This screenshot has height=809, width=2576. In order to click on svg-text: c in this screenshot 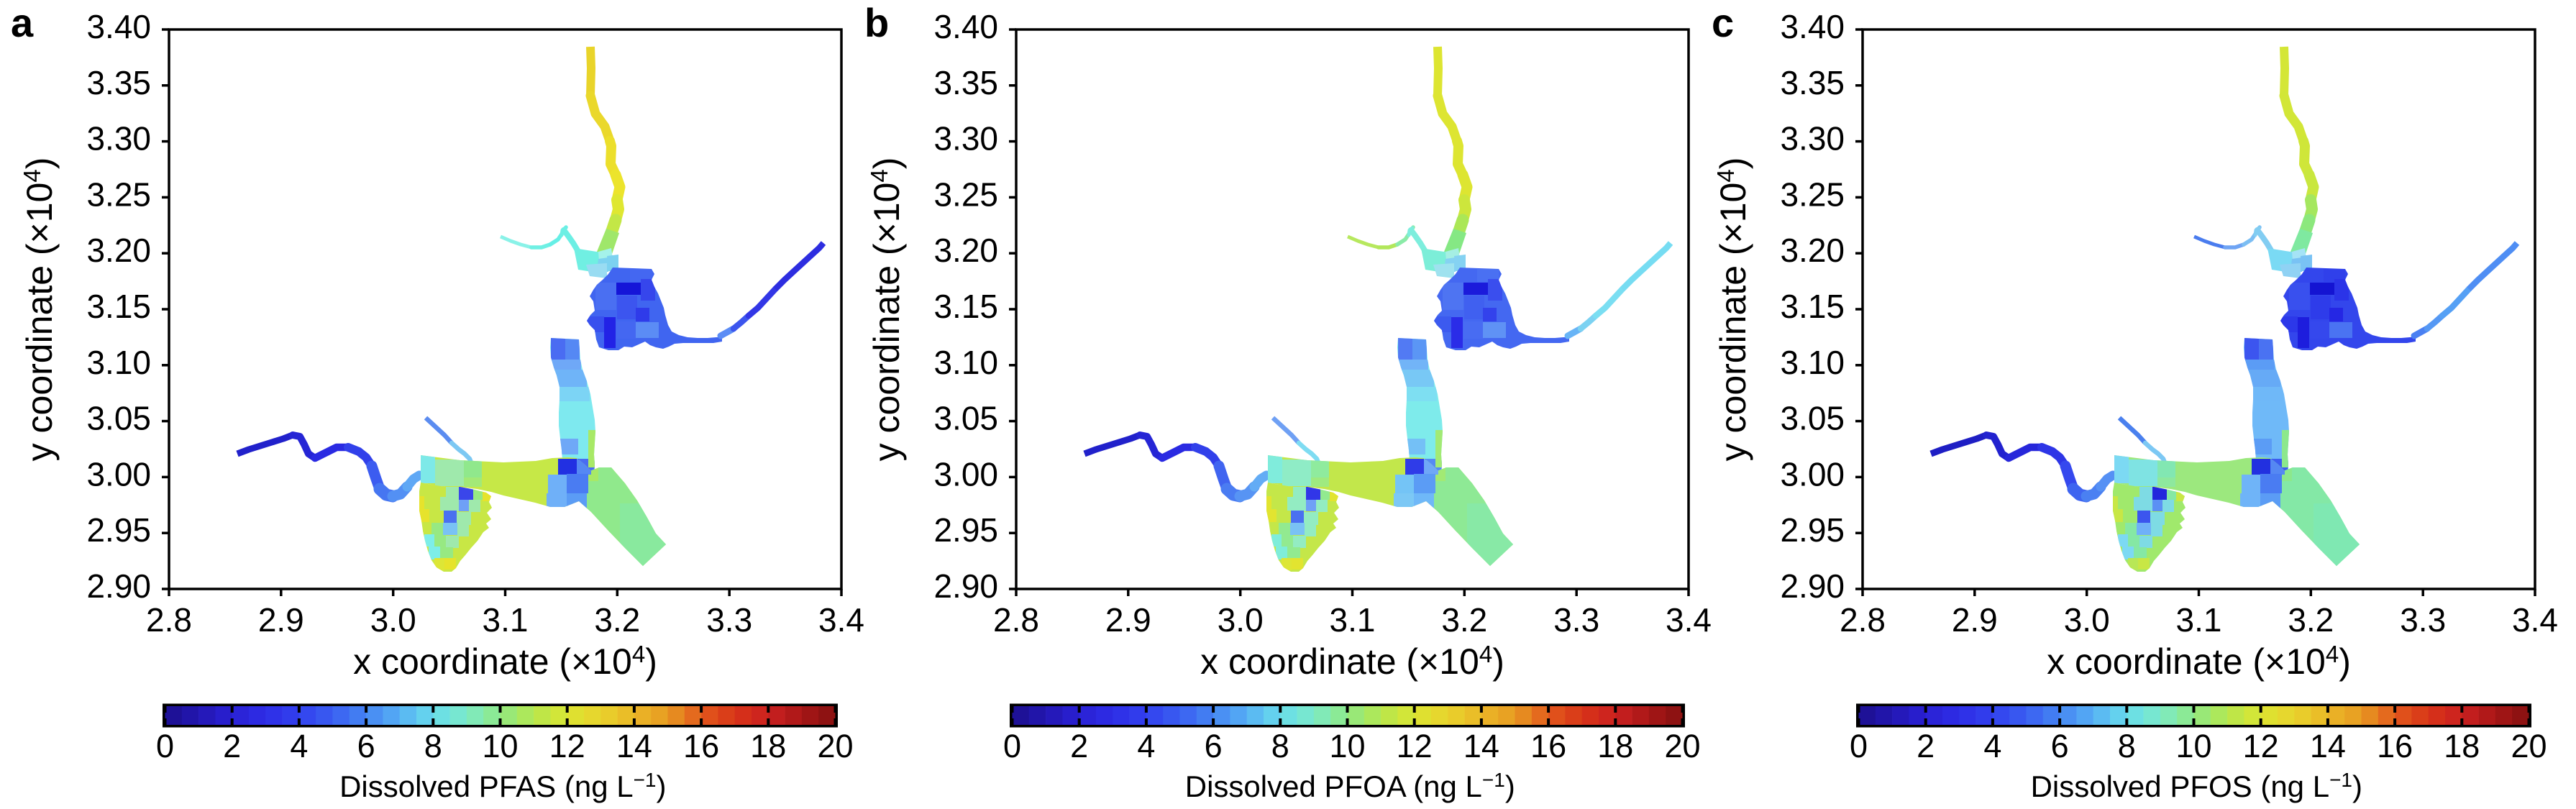, I will do `click(1723, 23)`.